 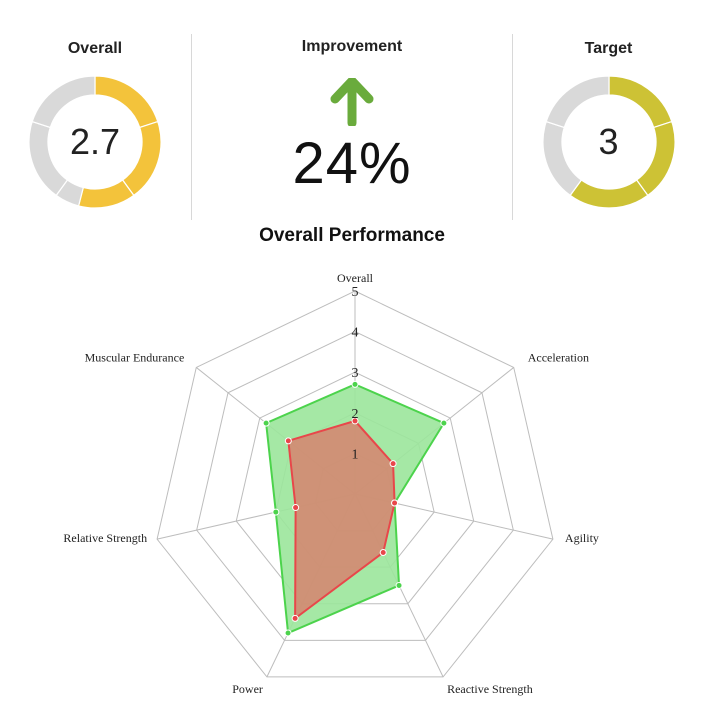 I want to click on overall-kpi-value: 2.7, so click(x=95, y=141).